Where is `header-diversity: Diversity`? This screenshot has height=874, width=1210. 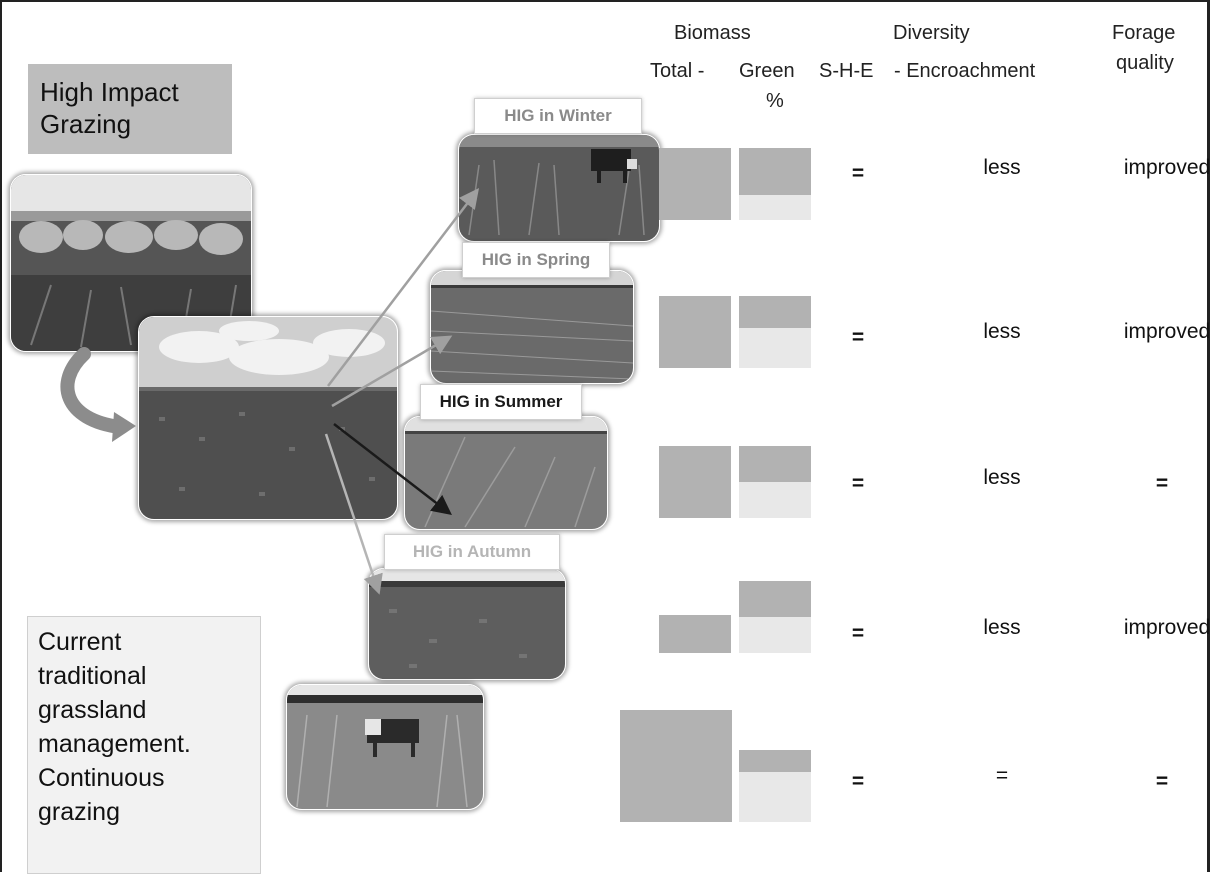
header-diversity: Diversity is located at coordinates (931, 33).